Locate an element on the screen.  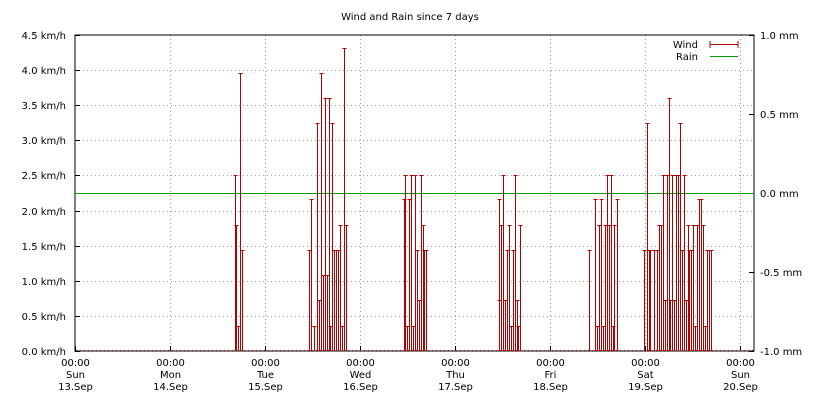
tick-label-y-left: 0.0 km/h is located at coordinates (44, 352).